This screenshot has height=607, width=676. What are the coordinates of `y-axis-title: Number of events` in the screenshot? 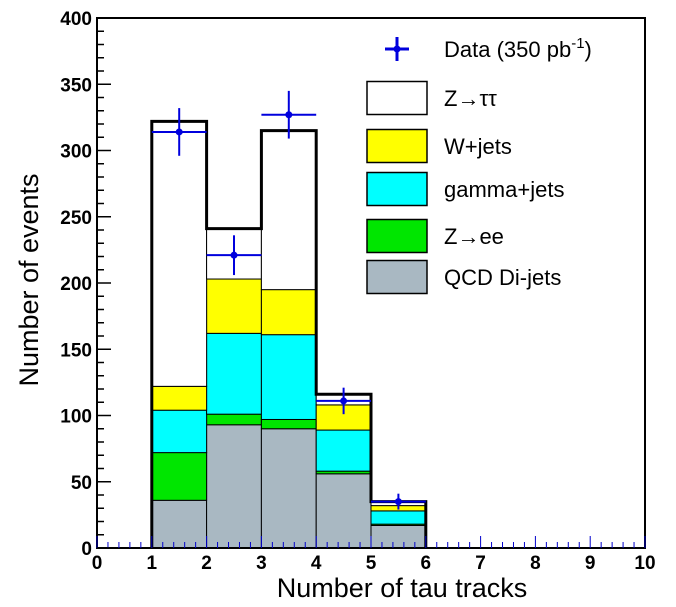 It's located at (29, 279).